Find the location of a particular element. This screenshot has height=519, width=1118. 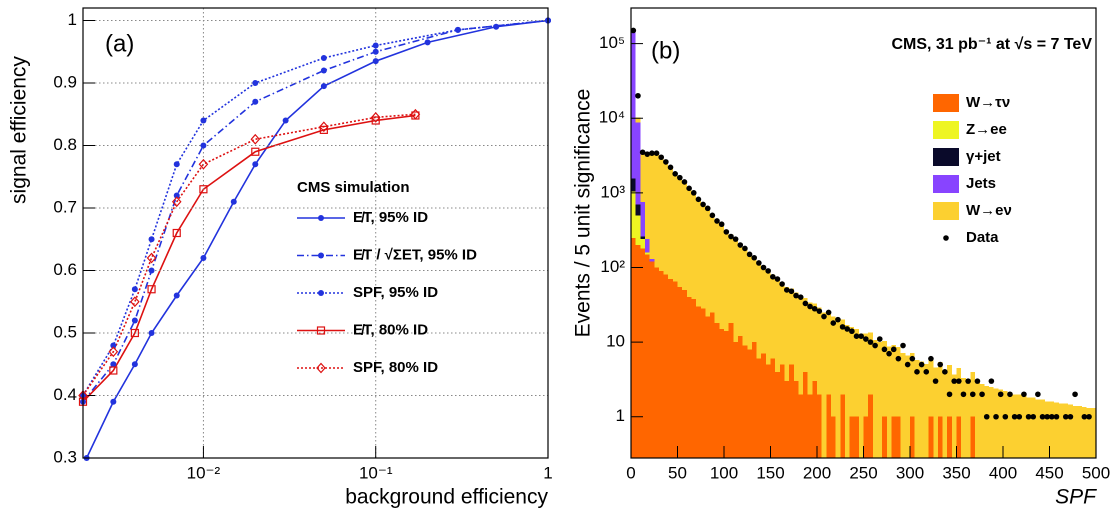

panel-label: (b) is located at coordinates (665, 50).